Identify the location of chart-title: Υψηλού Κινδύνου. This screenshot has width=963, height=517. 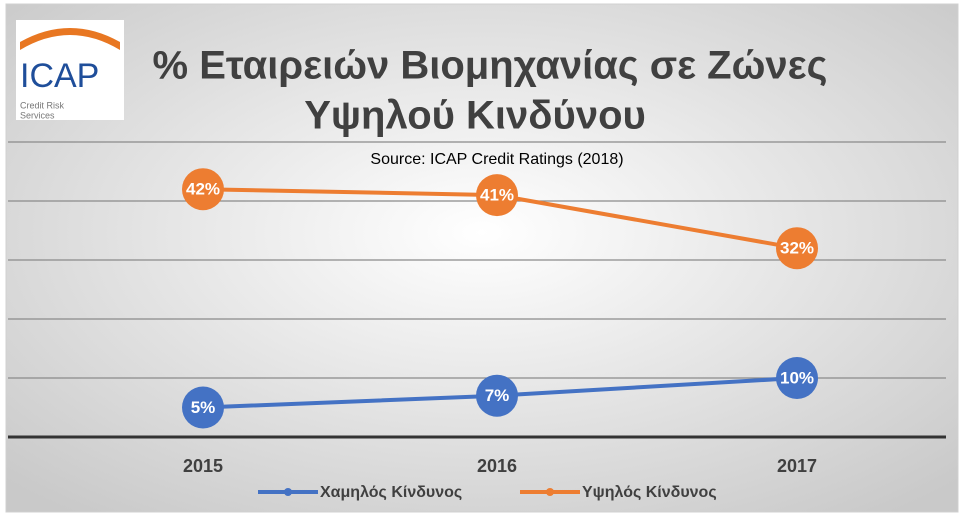
(475, 116).